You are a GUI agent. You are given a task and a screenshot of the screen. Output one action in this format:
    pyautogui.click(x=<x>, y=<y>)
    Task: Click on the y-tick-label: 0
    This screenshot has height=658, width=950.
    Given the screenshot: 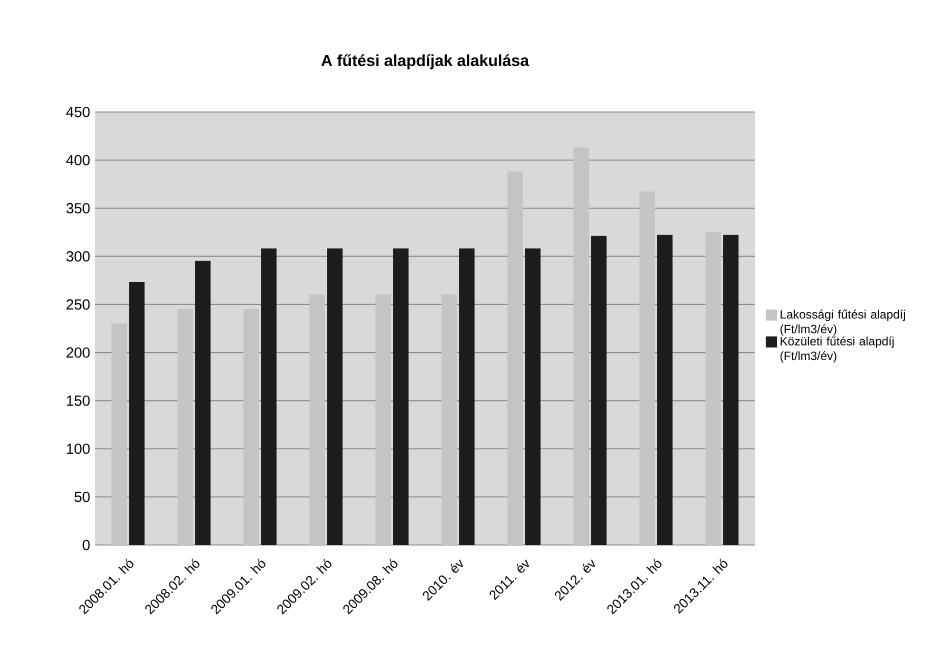 What is the action you would take?
    pyautogui.click(x=86, y=545)
    